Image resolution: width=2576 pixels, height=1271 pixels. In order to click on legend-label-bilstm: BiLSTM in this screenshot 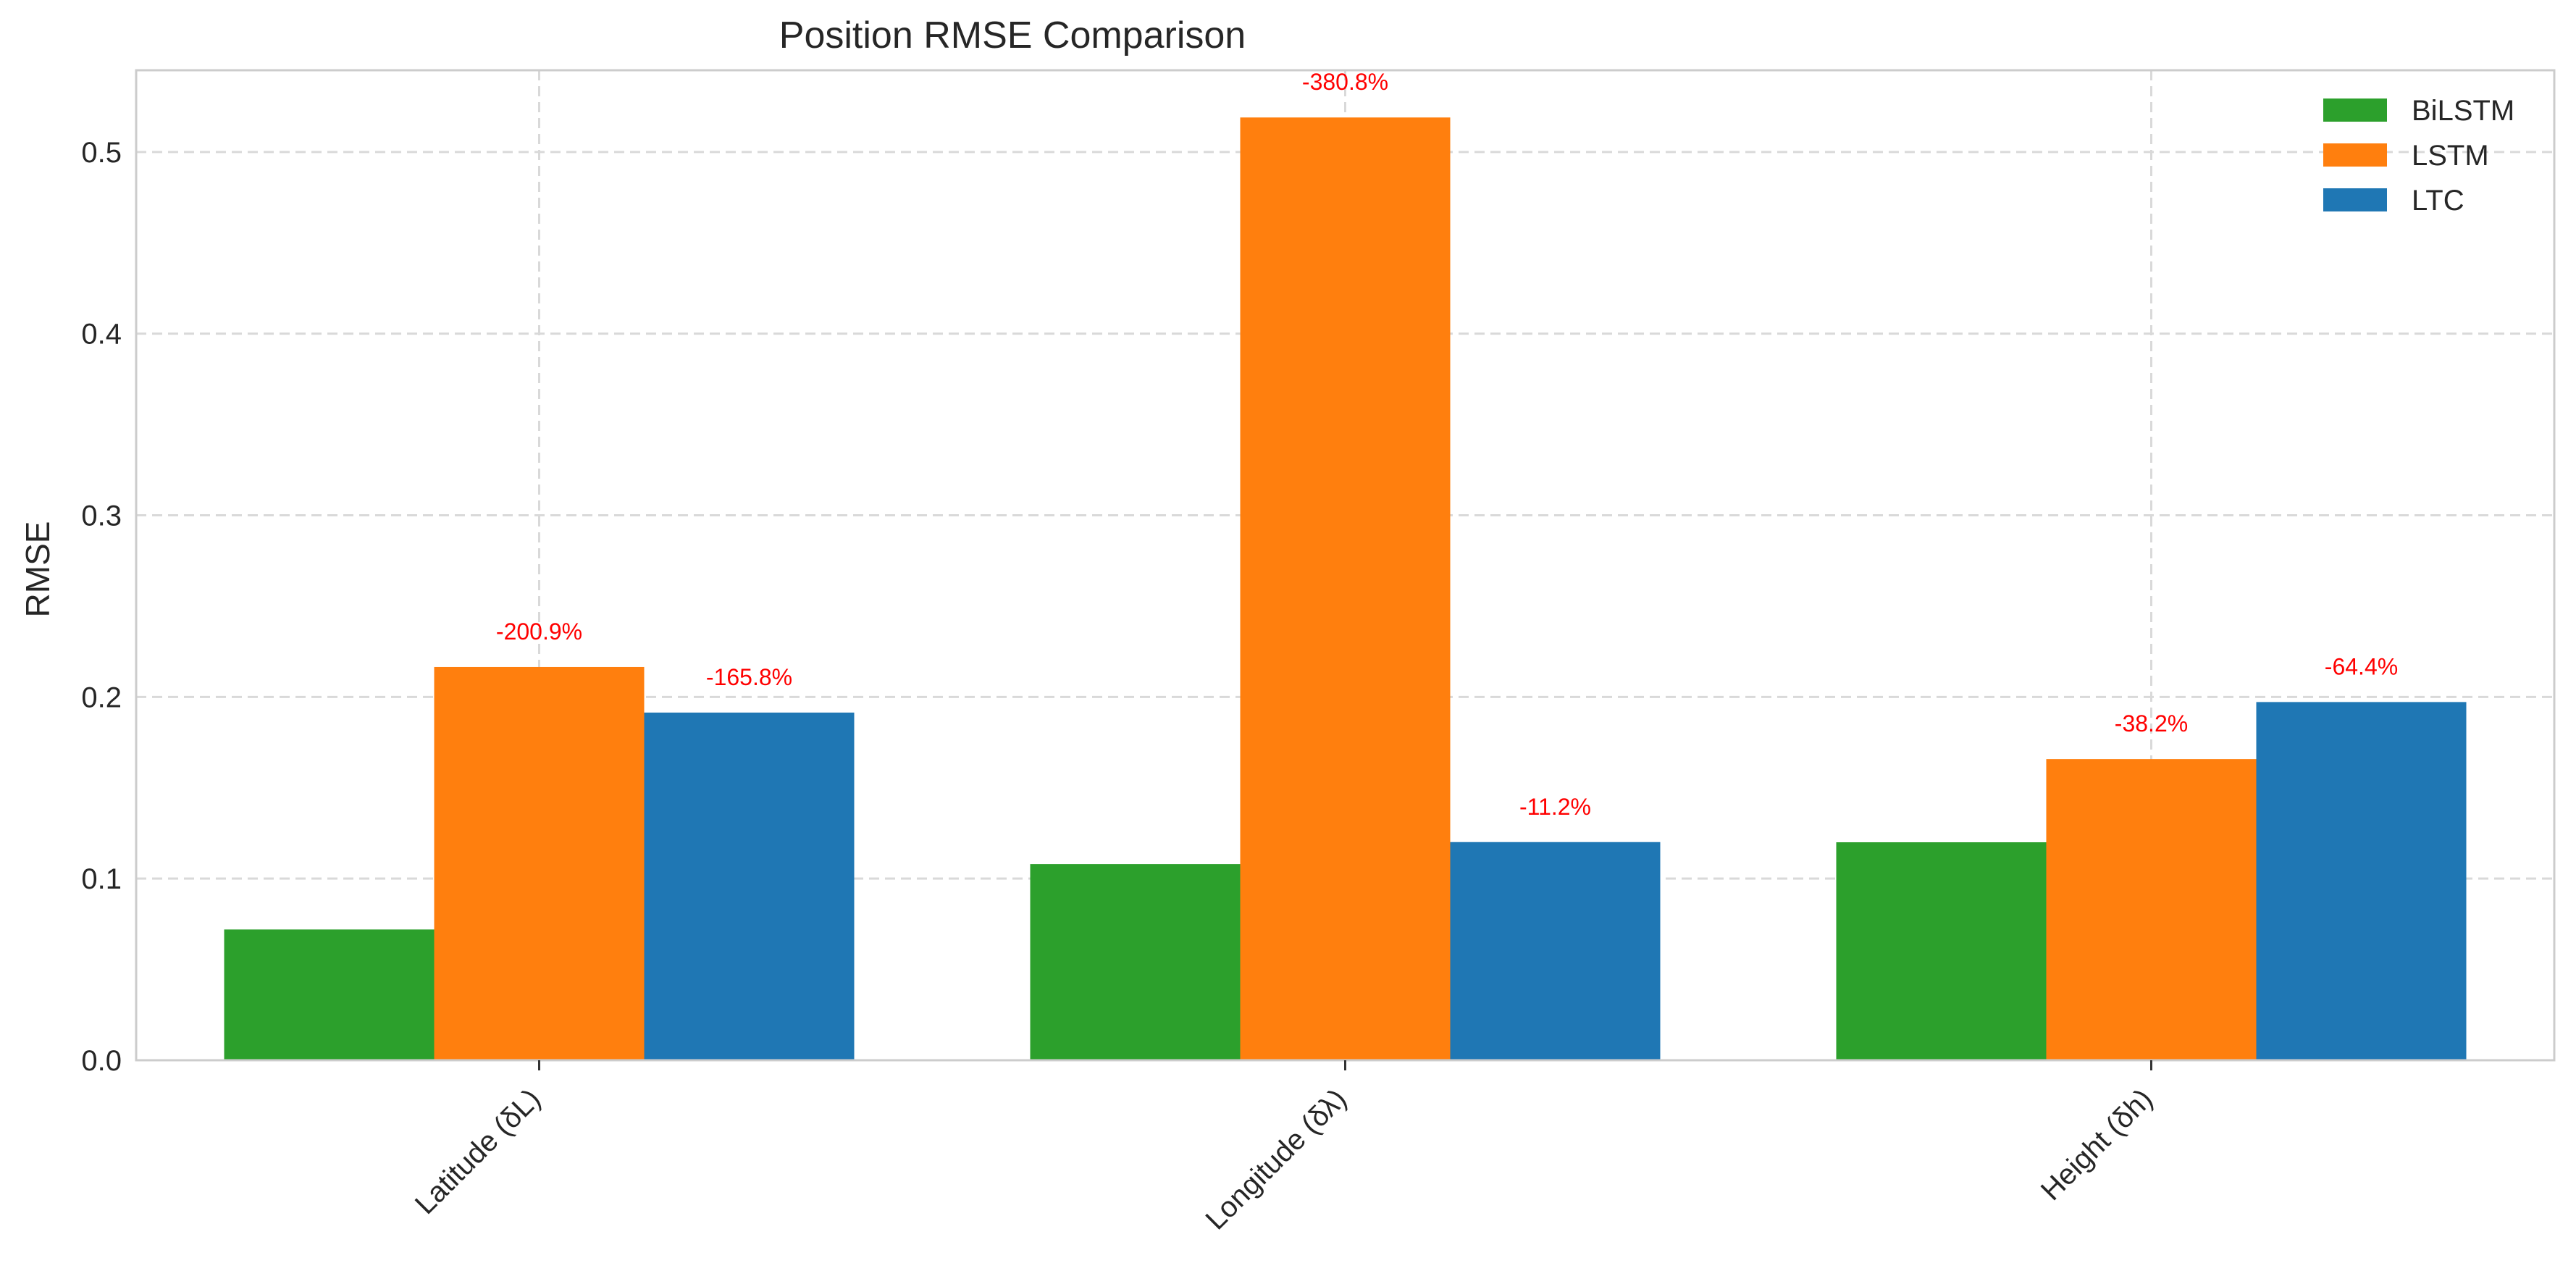, I will do `click(2463, 111)`.